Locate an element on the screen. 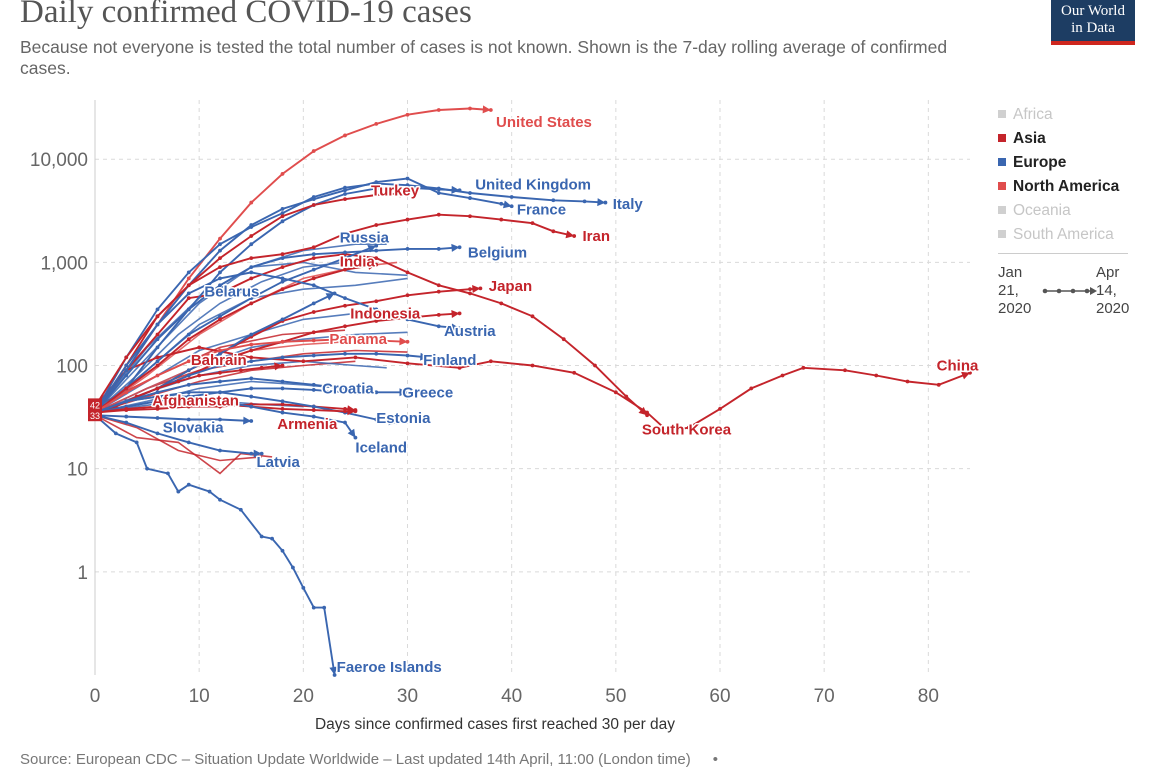  x-tick-label: 40 is located at coordinates (511, 696).